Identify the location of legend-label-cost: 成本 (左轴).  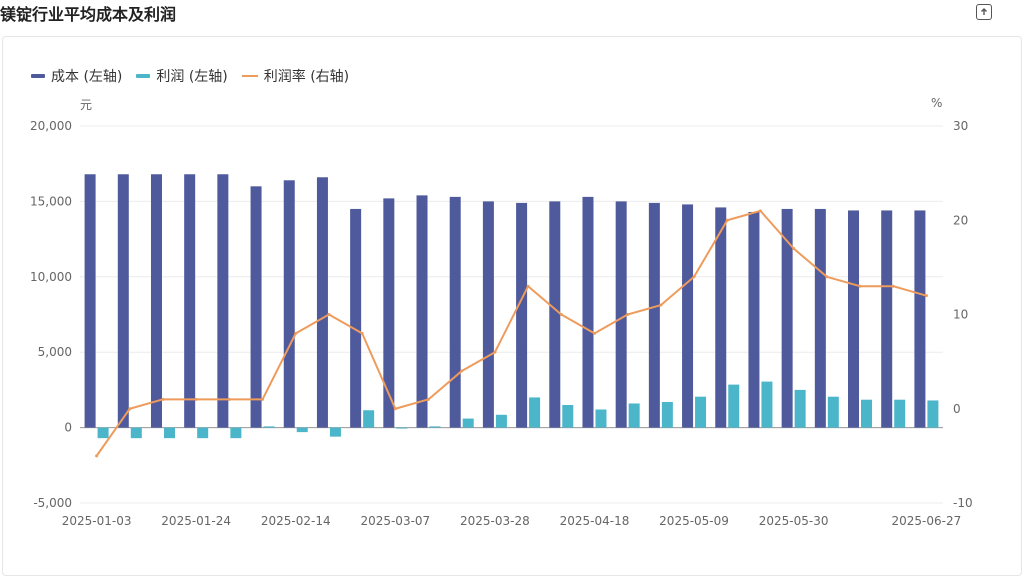
(87, 77).